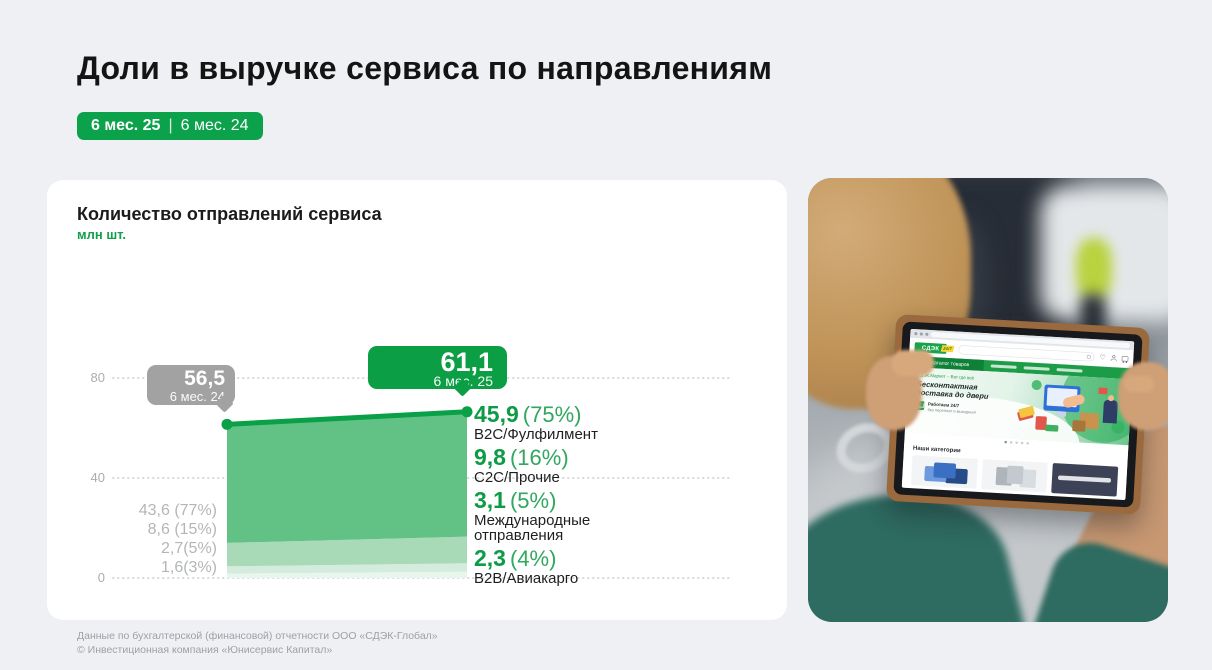 Image resolution: width=1212 pixels, height=670 pixels. Describe the element at coordinates (533, 500) in the screenshot. I see `segment-share: (5%)` at that location.